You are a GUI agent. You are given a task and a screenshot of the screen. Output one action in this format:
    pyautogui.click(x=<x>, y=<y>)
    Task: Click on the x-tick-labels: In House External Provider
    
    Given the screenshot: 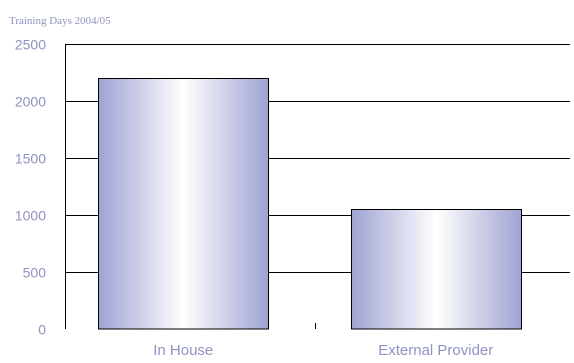 What is the action you would take?
    pyautogui.click(x=323, y=350)
    